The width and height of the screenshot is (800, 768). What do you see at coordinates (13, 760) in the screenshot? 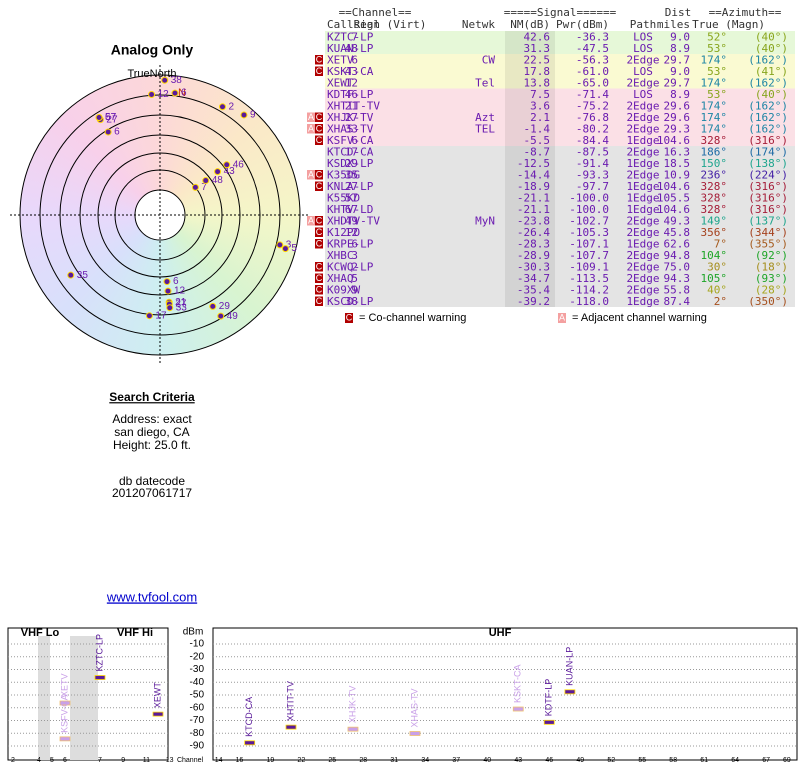
I see `channel-tick-label: 2` at bounding box center [13, 760].